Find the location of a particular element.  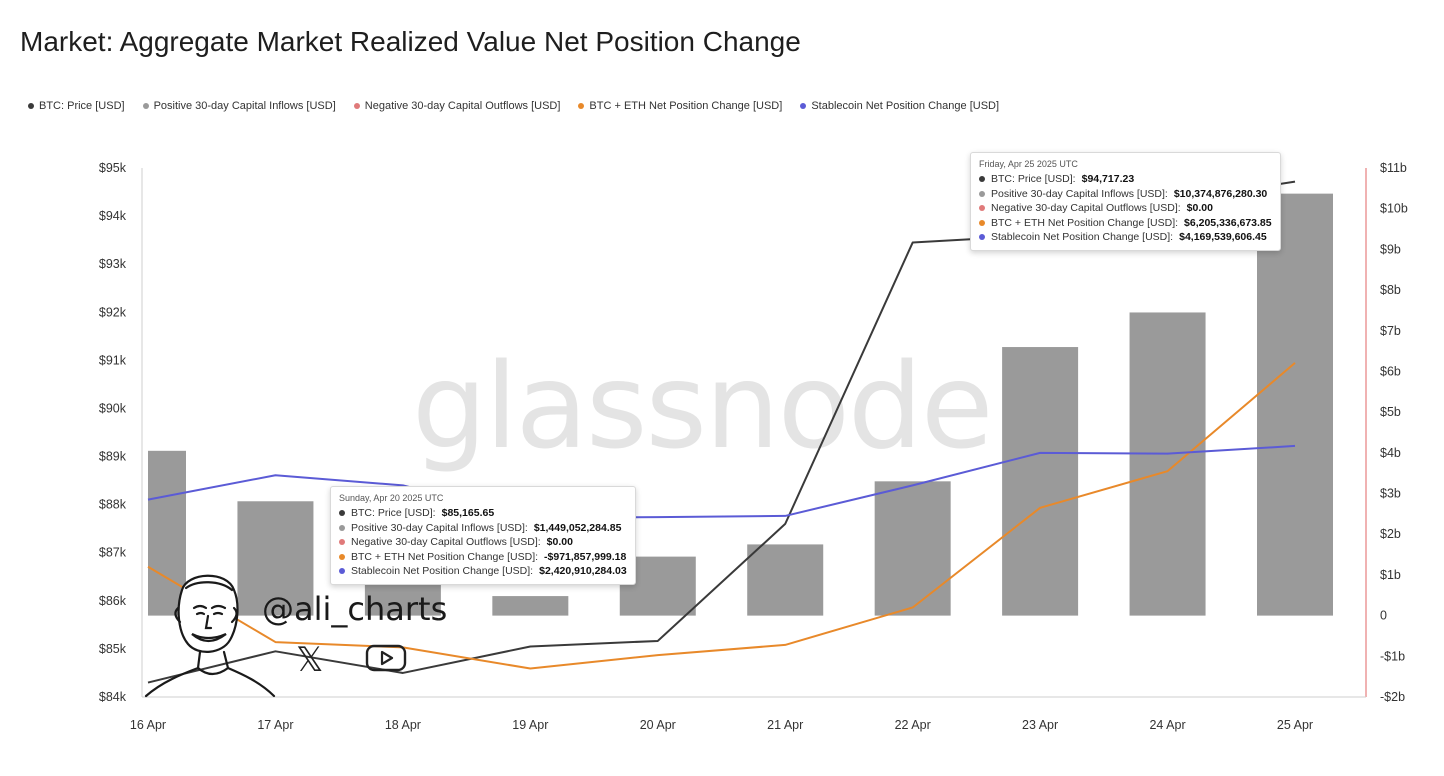

youtube-play-icon is located at coordinates (386, 658).